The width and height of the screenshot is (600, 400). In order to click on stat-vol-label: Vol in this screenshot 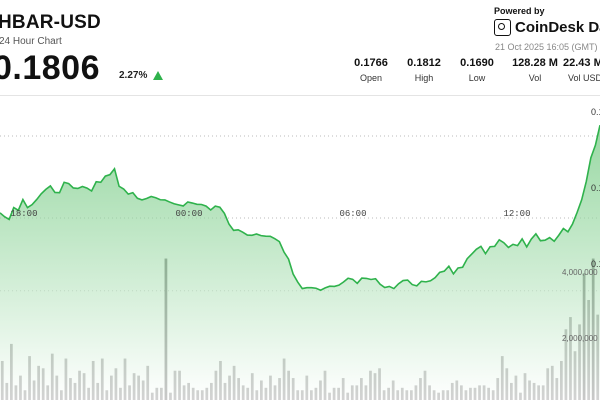, I will do `click(535, 78)`.